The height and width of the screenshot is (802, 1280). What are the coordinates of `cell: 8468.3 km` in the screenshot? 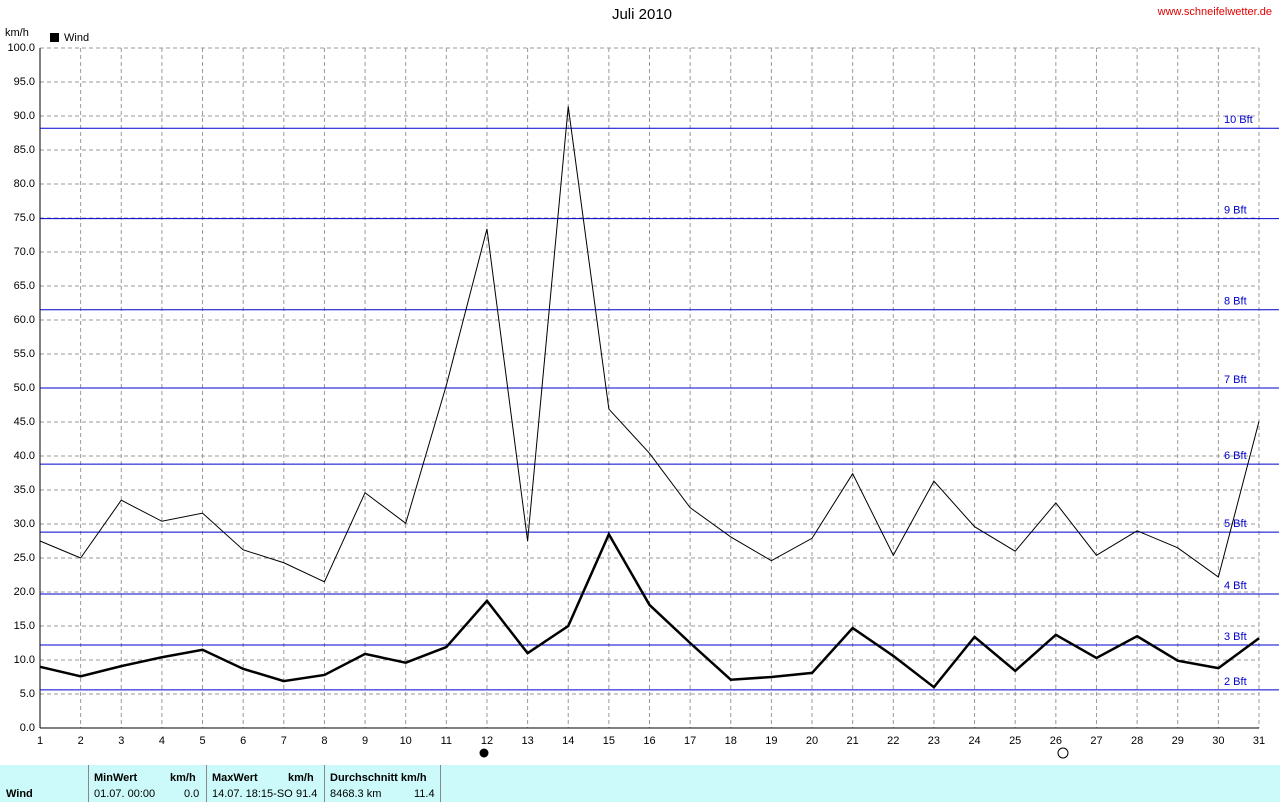 It's located at (356, 794).